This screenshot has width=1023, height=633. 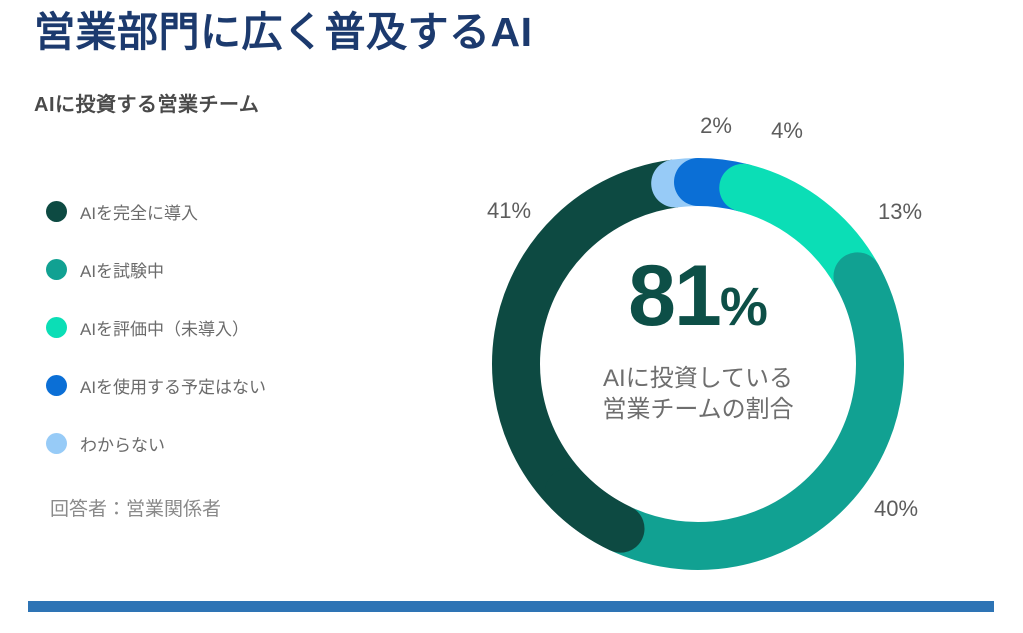 I want to click on legend-item-label: わからない, so click(x=122, y=445).